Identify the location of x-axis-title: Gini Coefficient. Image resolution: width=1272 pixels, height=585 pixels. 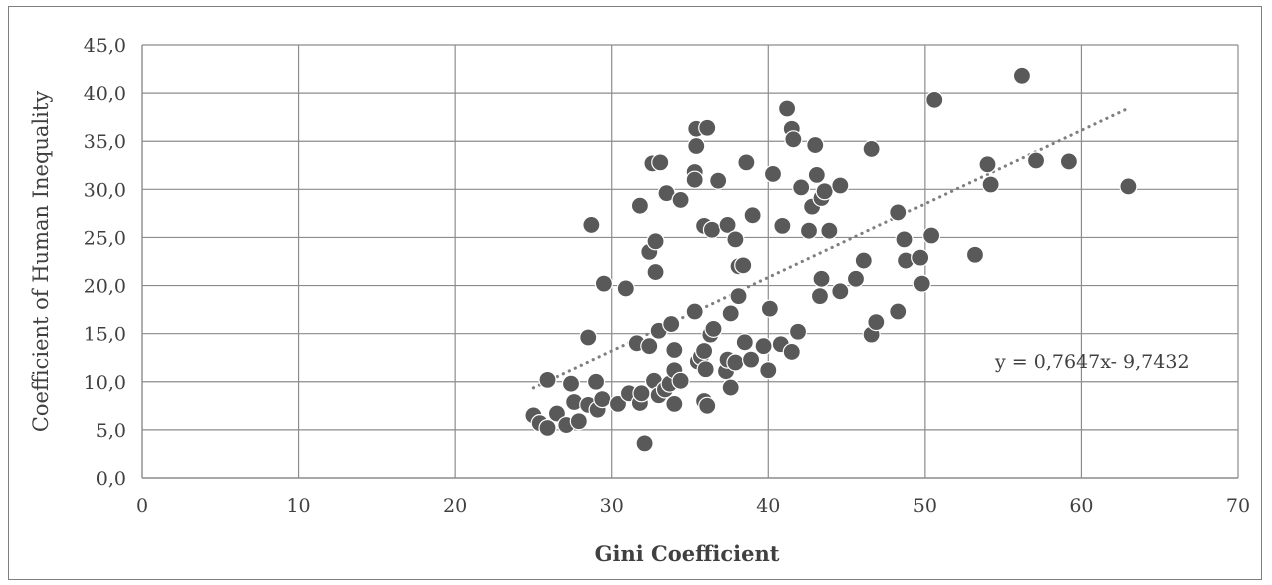
(687, 553).